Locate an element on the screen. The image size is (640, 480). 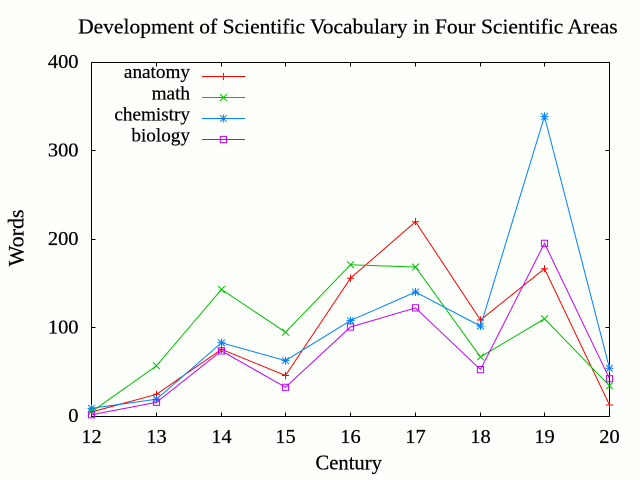
svg-text: chemistry is located at coordinates (152, 114).